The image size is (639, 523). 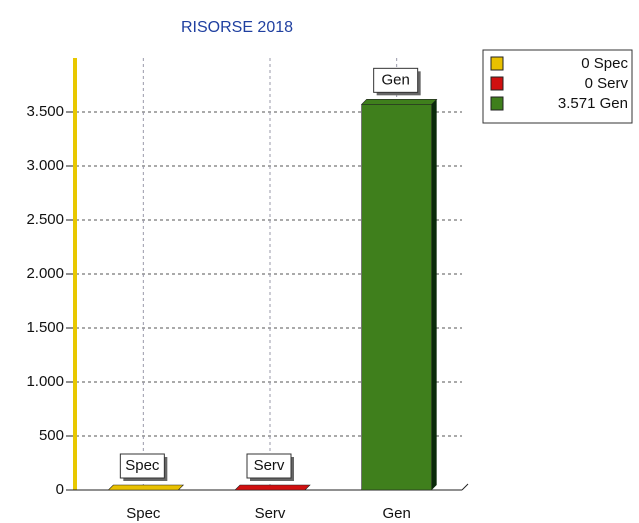 What do you see at coordinates (434, 294) in the screenshot?
I see `bar-side` at bounding box center [434, 294].